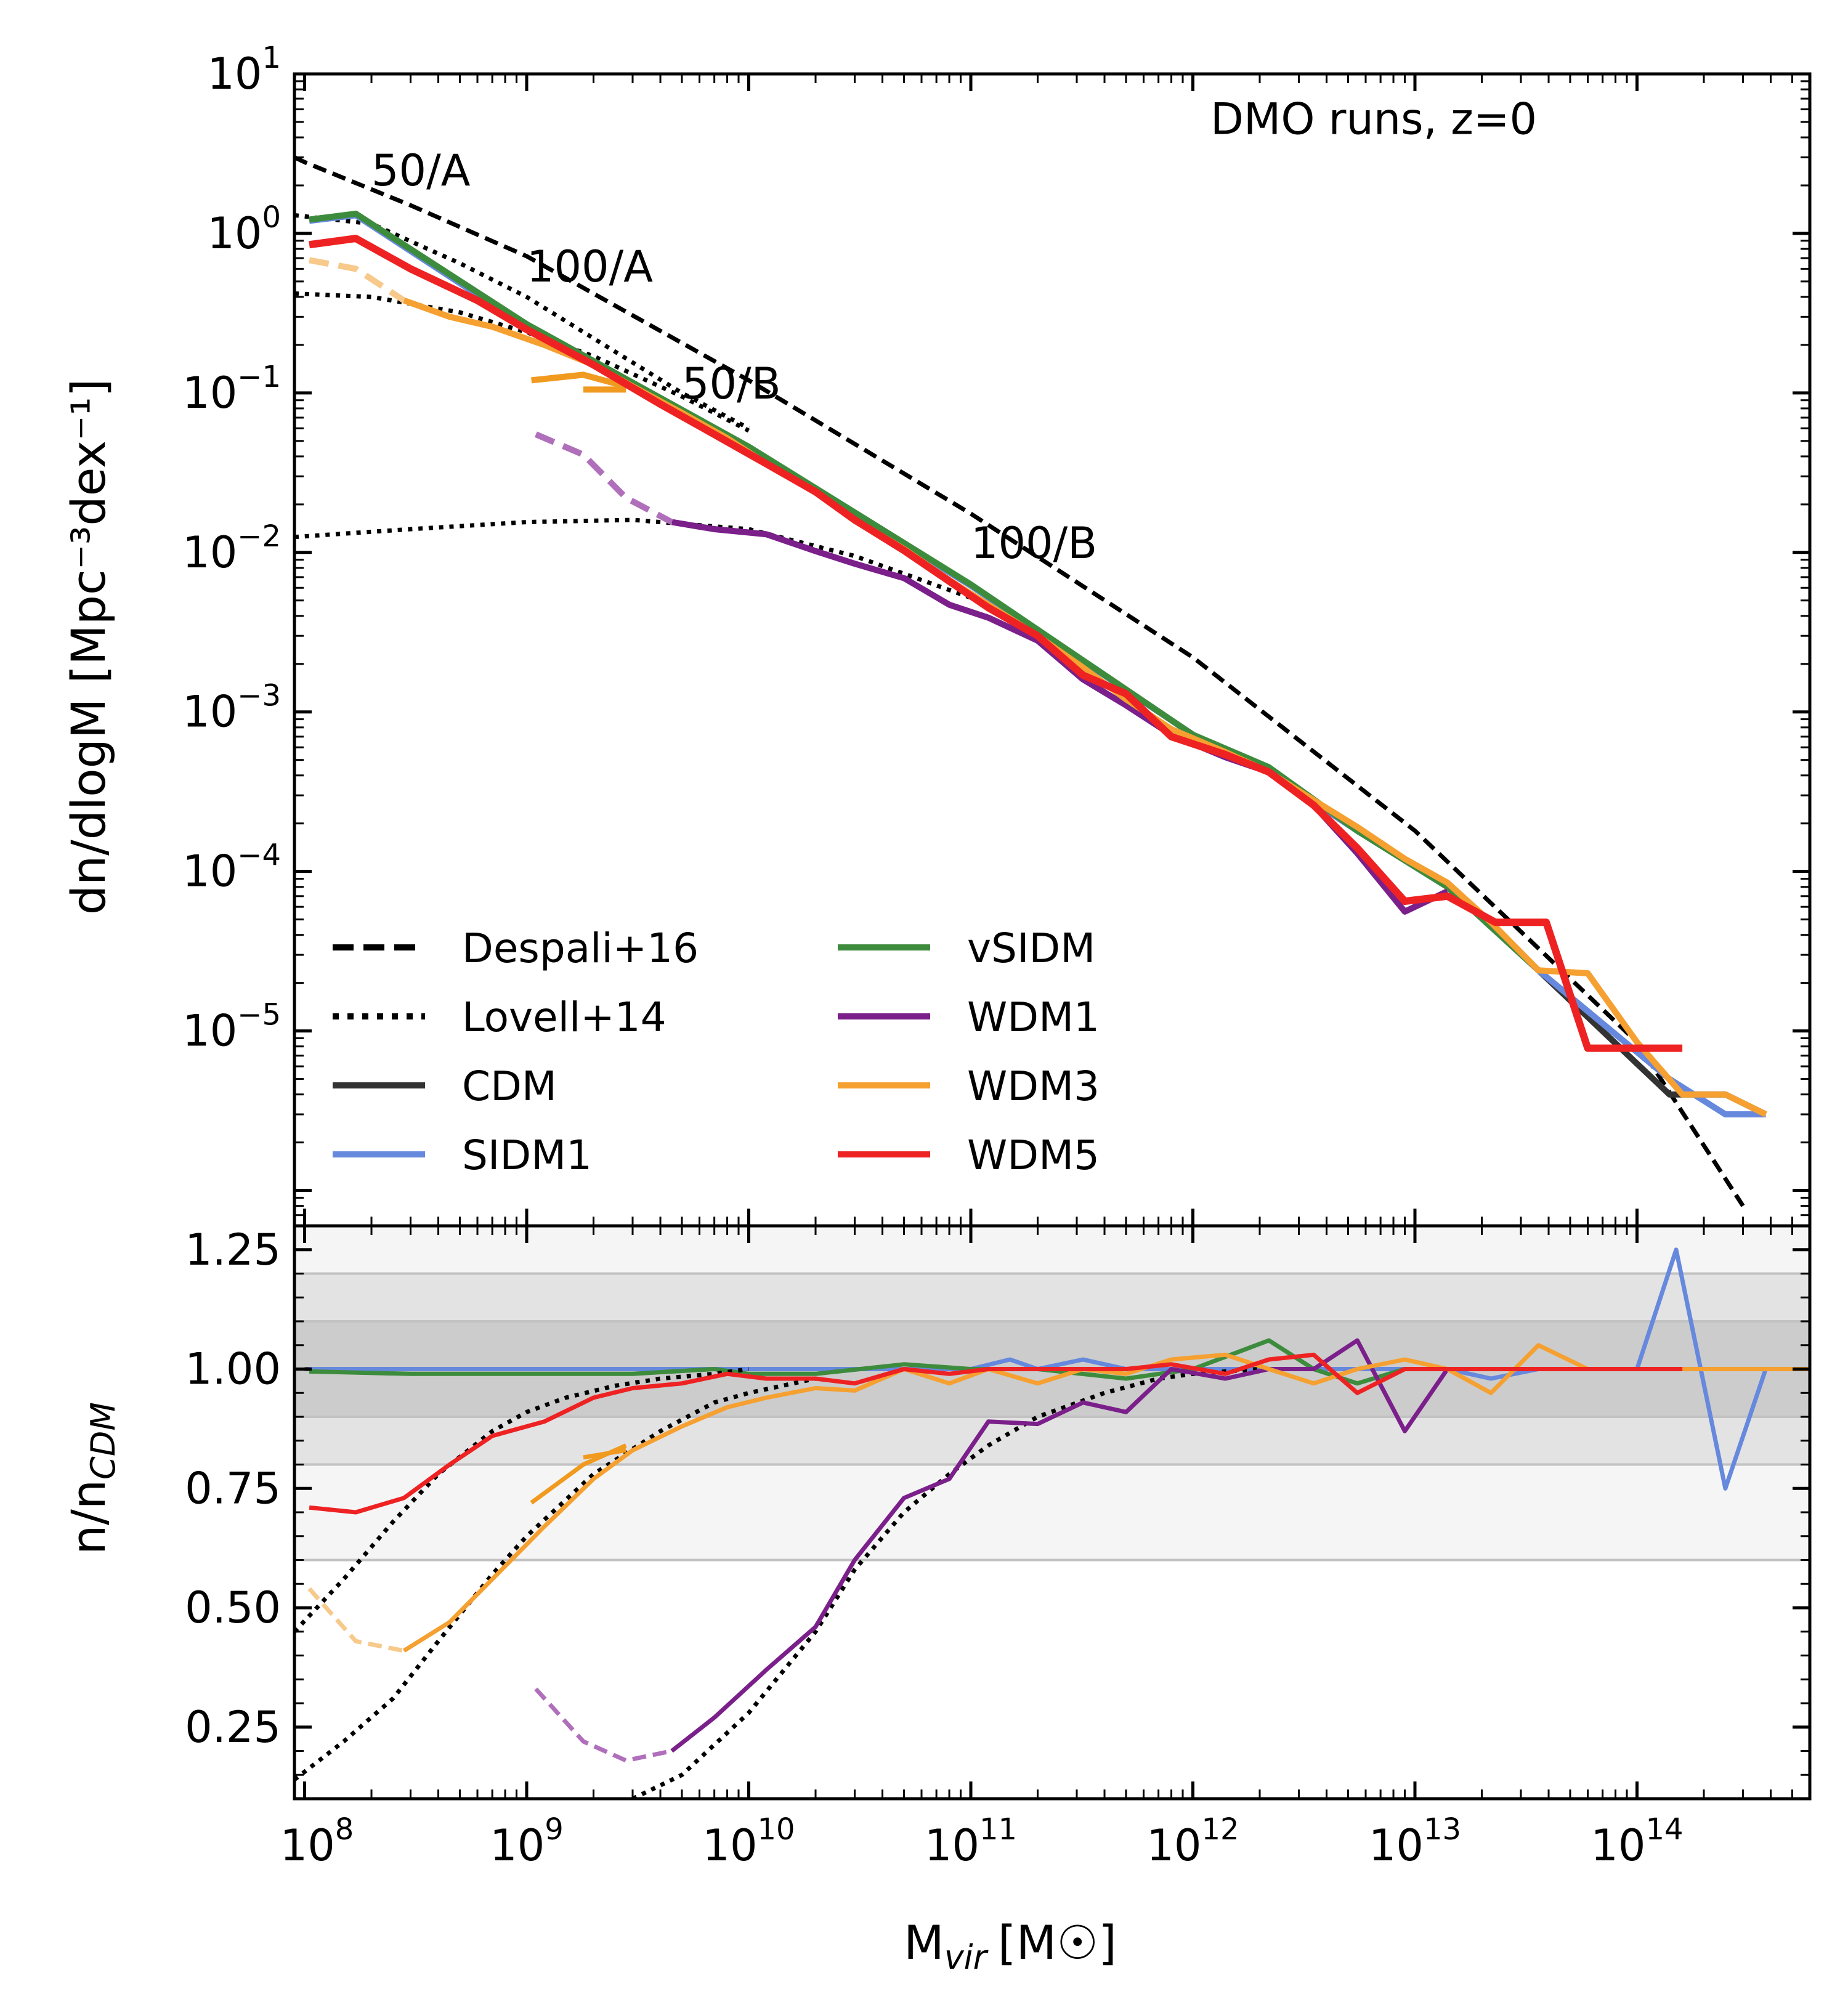  Describe the element at coordinates (271, 217) in the screenshot. I see `top-ytick-exp: 0` at that location.